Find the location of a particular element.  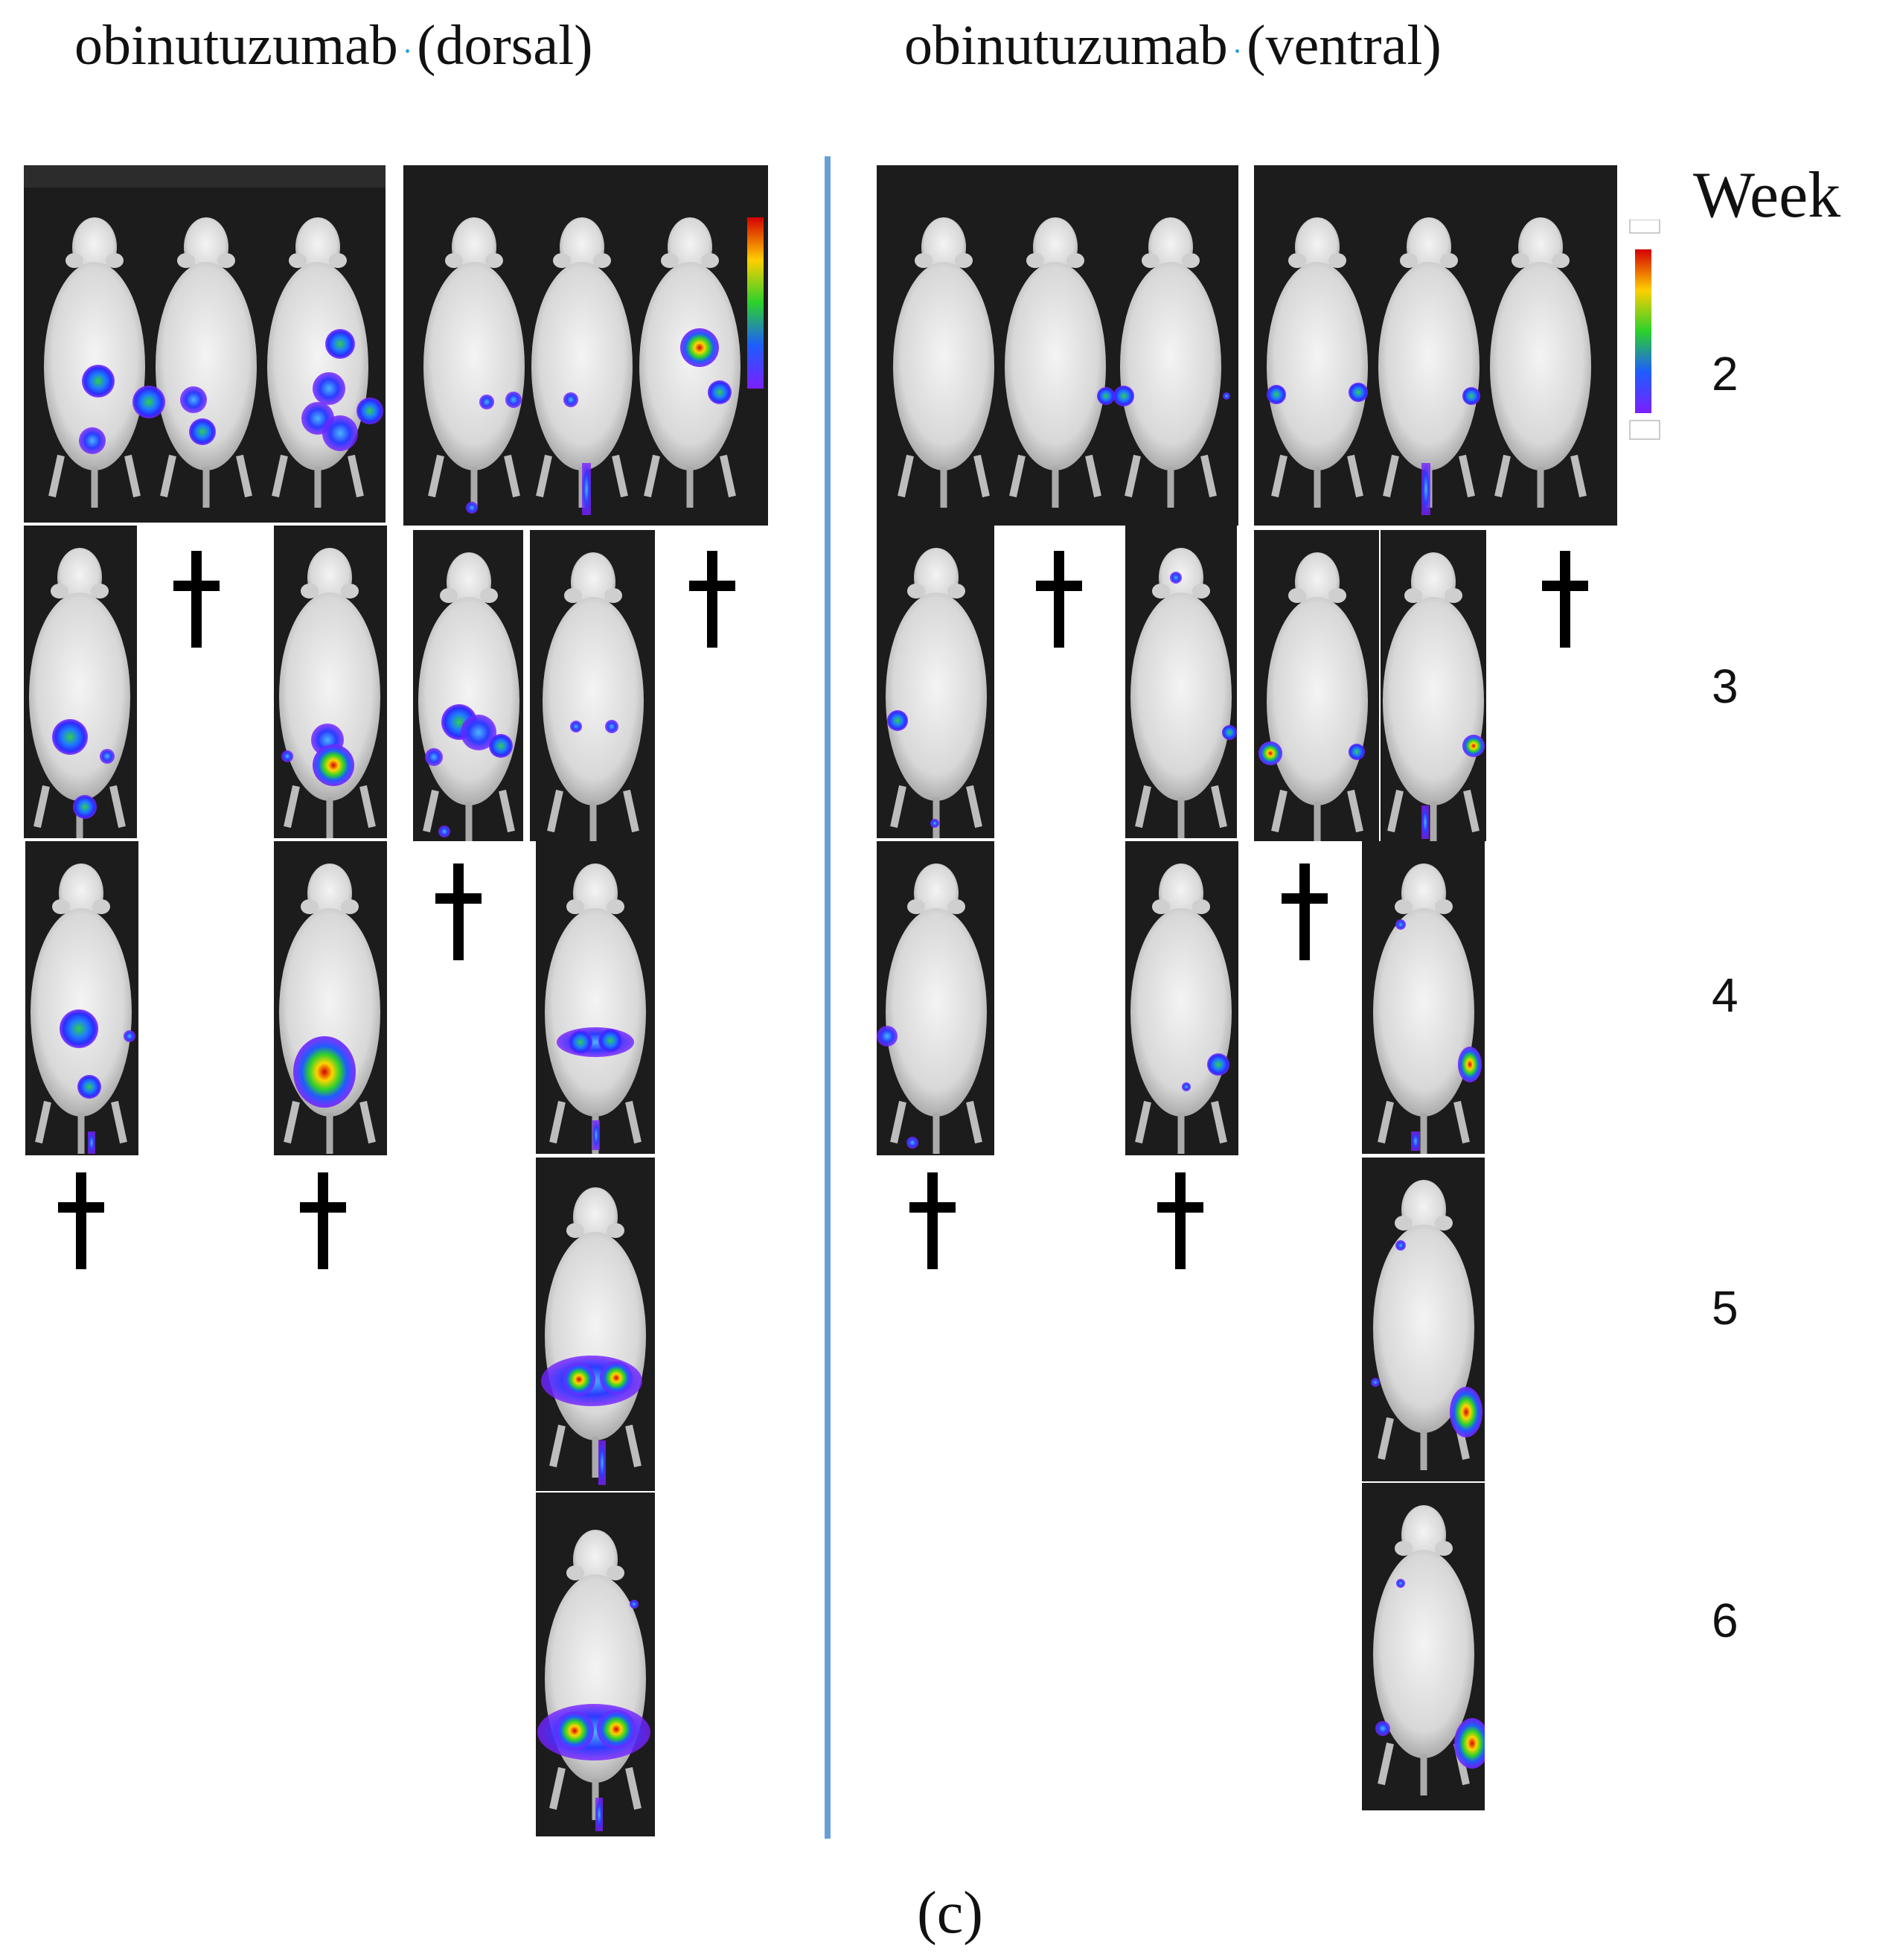

group-divider is located at coordinates (828, 997).